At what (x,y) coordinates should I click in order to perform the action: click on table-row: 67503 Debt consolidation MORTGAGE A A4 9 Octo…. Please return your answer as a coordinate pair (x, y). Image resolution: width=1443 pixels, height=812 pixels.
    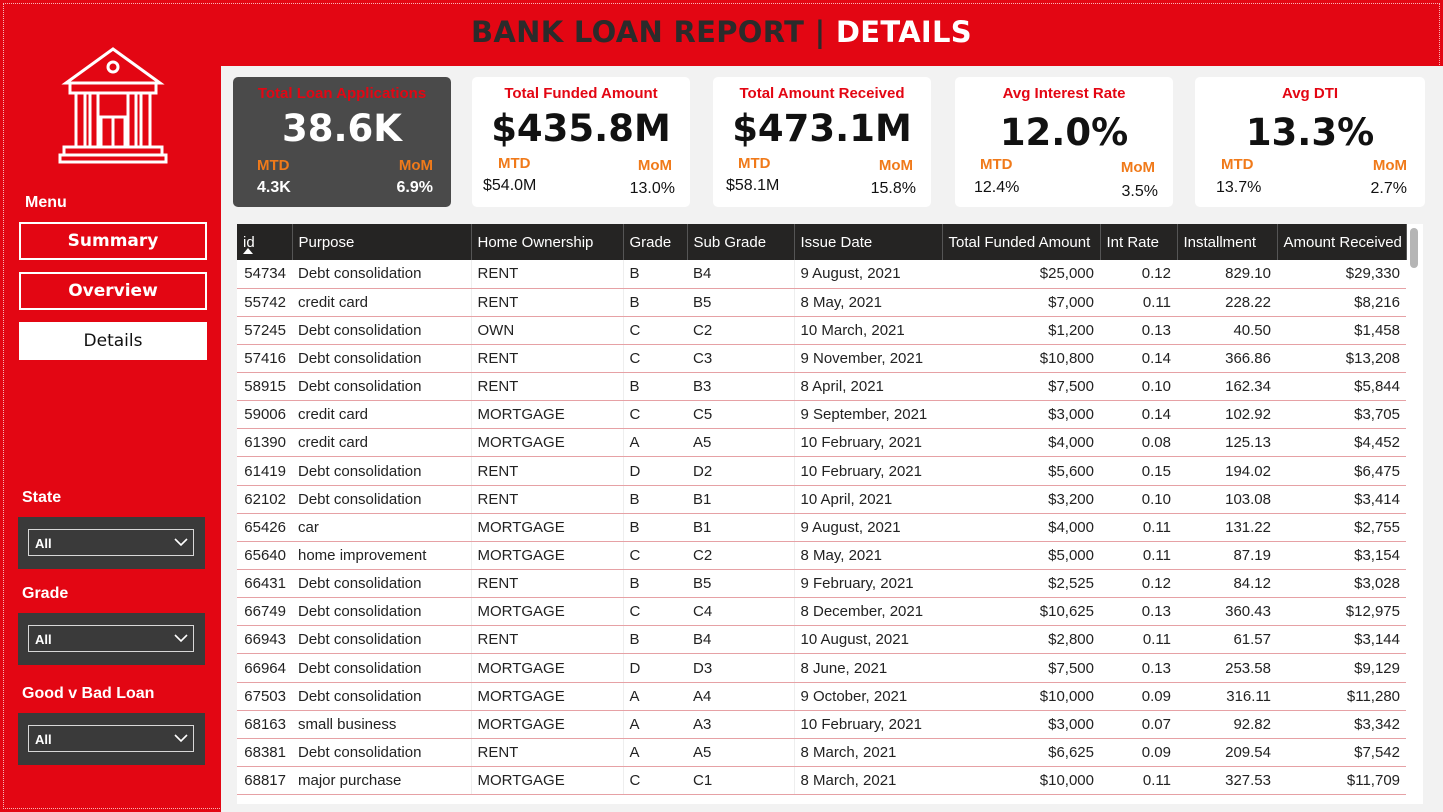
    Looking at the image, I should click on (821, 696).